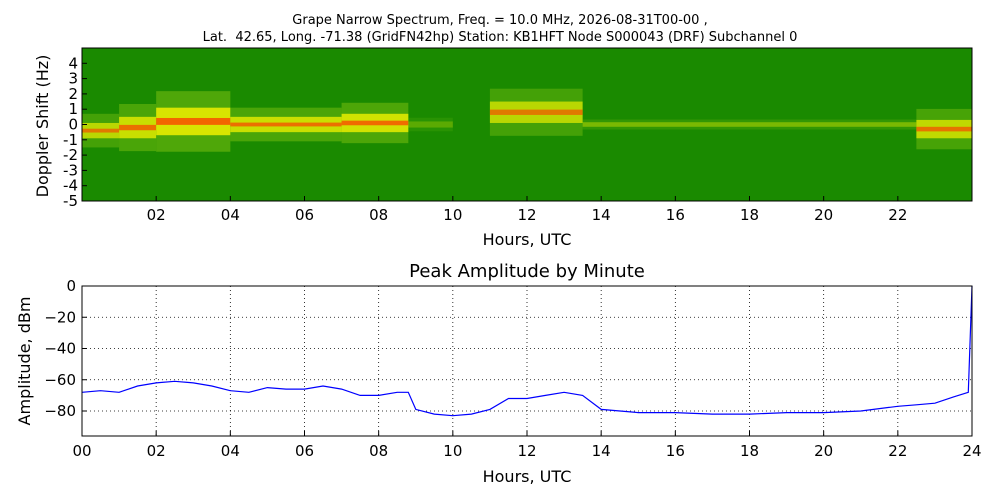  What do you see at coordinates (70, 201) in the screenshot?
I see `spectrum-y-tick-label: -5` at bounding box center [70, 201].